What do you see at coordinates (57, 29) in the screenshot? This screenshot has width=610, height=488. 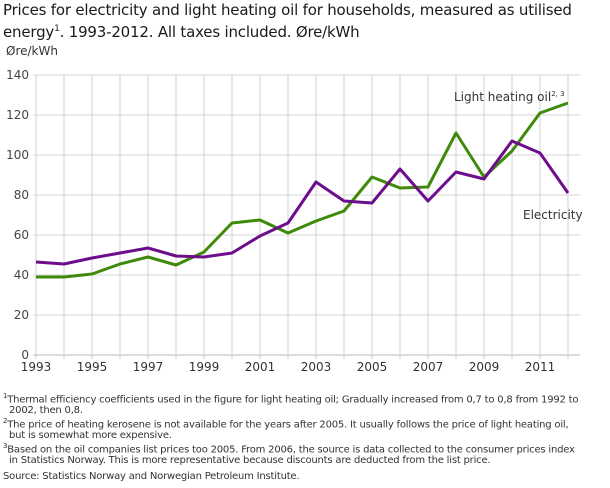 I see `title-footnote-mark: 1` at bounding box center [57, 29].